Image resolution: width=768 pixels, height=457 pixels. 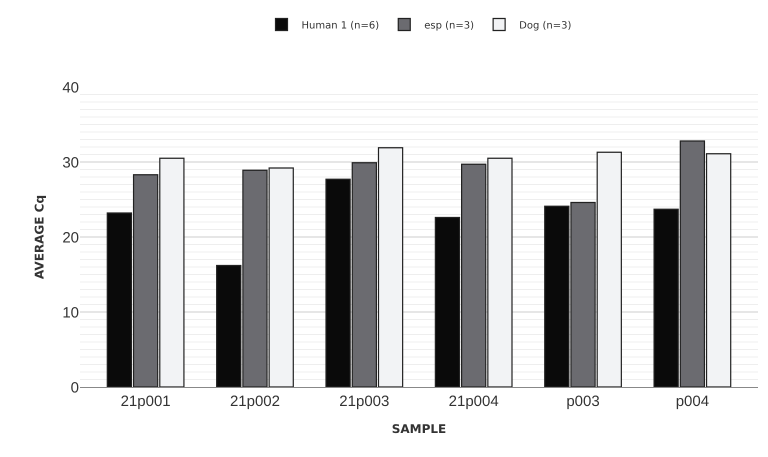 What do you see at coordinates (255, 401) in the screenshot?
I see `x-tick-label: 21p002` at bounding box center [255, 401].